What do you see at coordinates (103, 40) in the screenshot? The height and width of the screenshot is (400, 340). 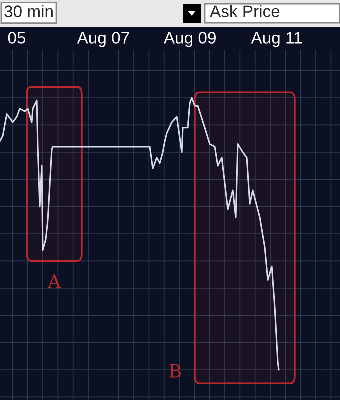 I see `x-tick-label: Aug 07` at bounding box center [103, 40].